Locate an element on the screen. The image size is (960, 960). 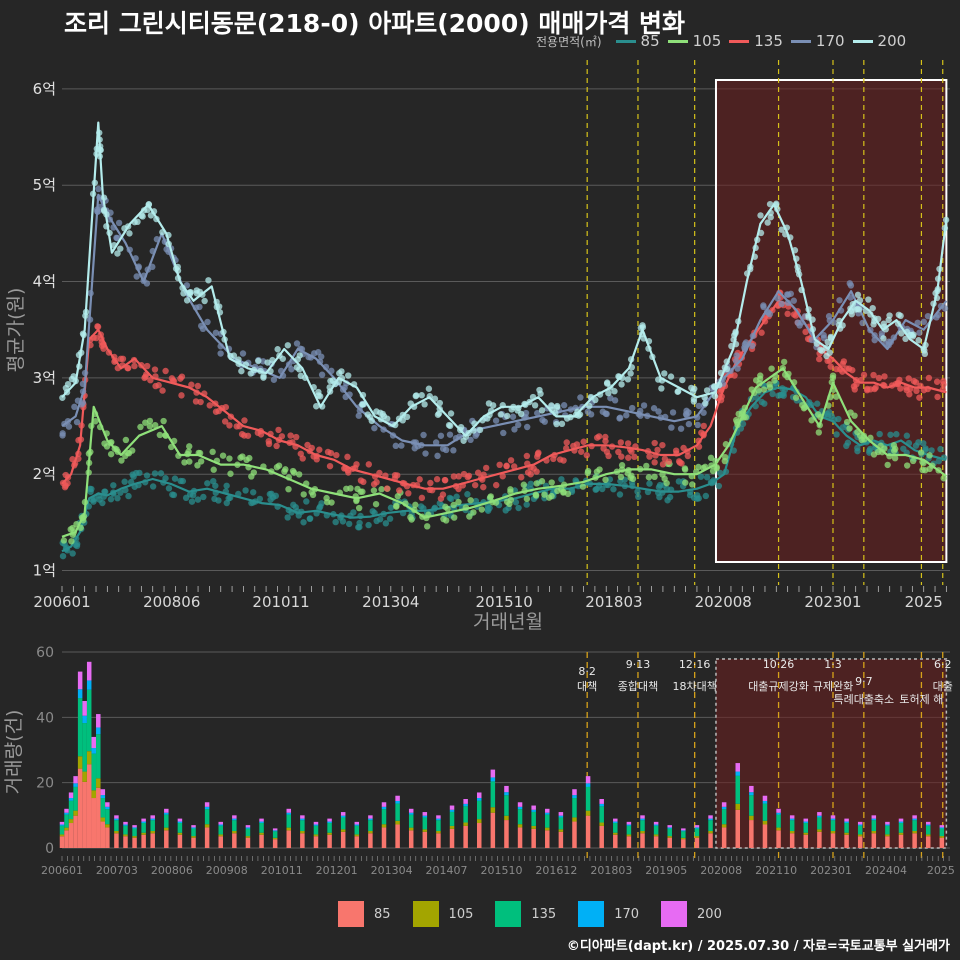
legend-label: 85 is located at coordinates (650, 41).